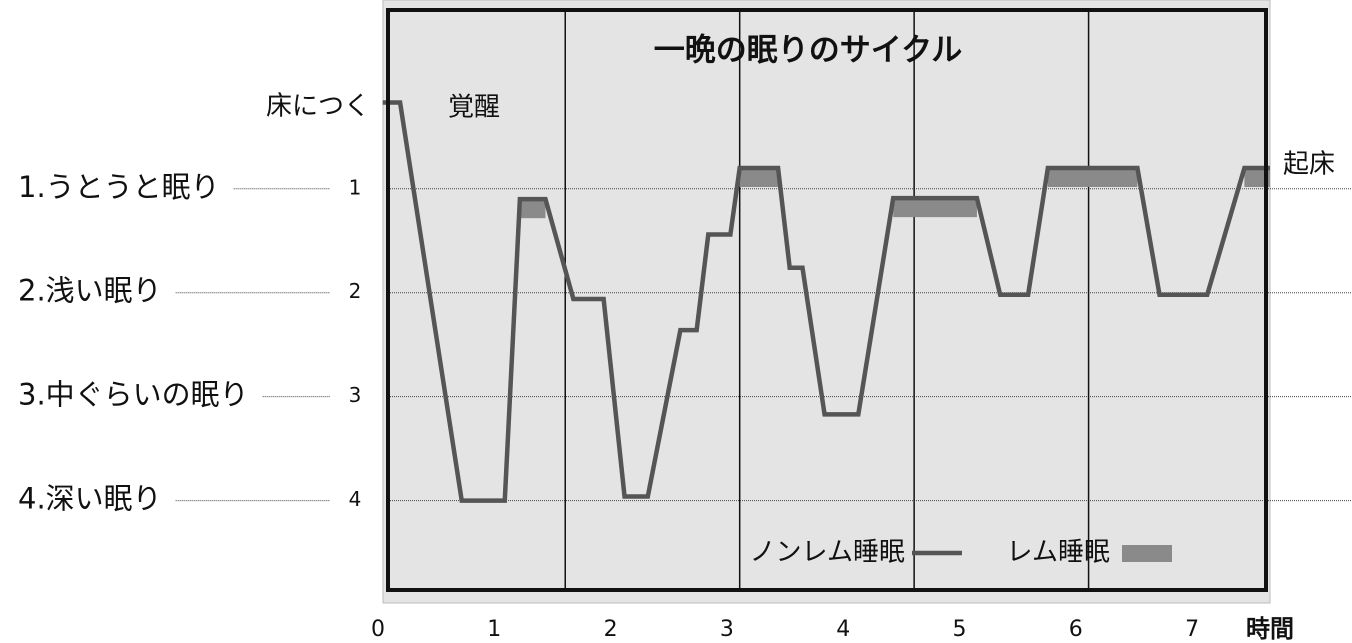 This screenshot has width=1352, height=643. Describe the element at coordinates (378, 629) in the screenshot. I see `x-tick-label: 0` at that location.